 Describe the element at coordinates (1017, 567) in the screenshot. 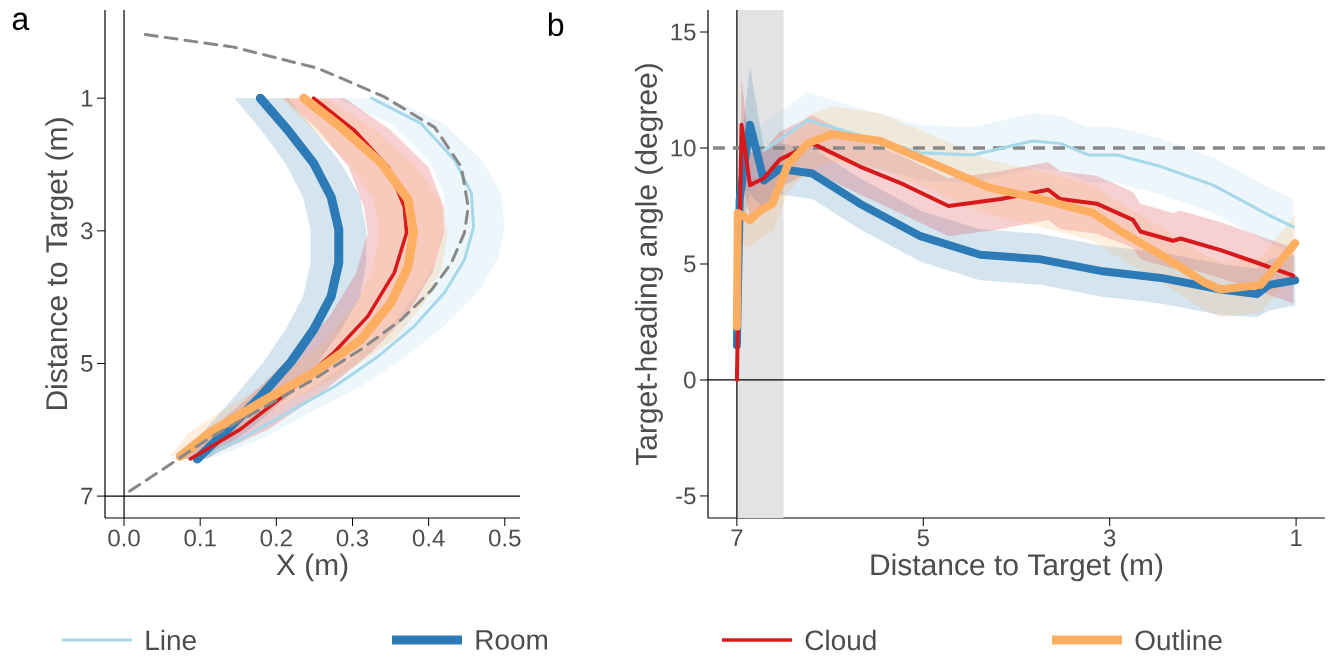

I see `x-axis-title: Distance to Target (m)` at that location.